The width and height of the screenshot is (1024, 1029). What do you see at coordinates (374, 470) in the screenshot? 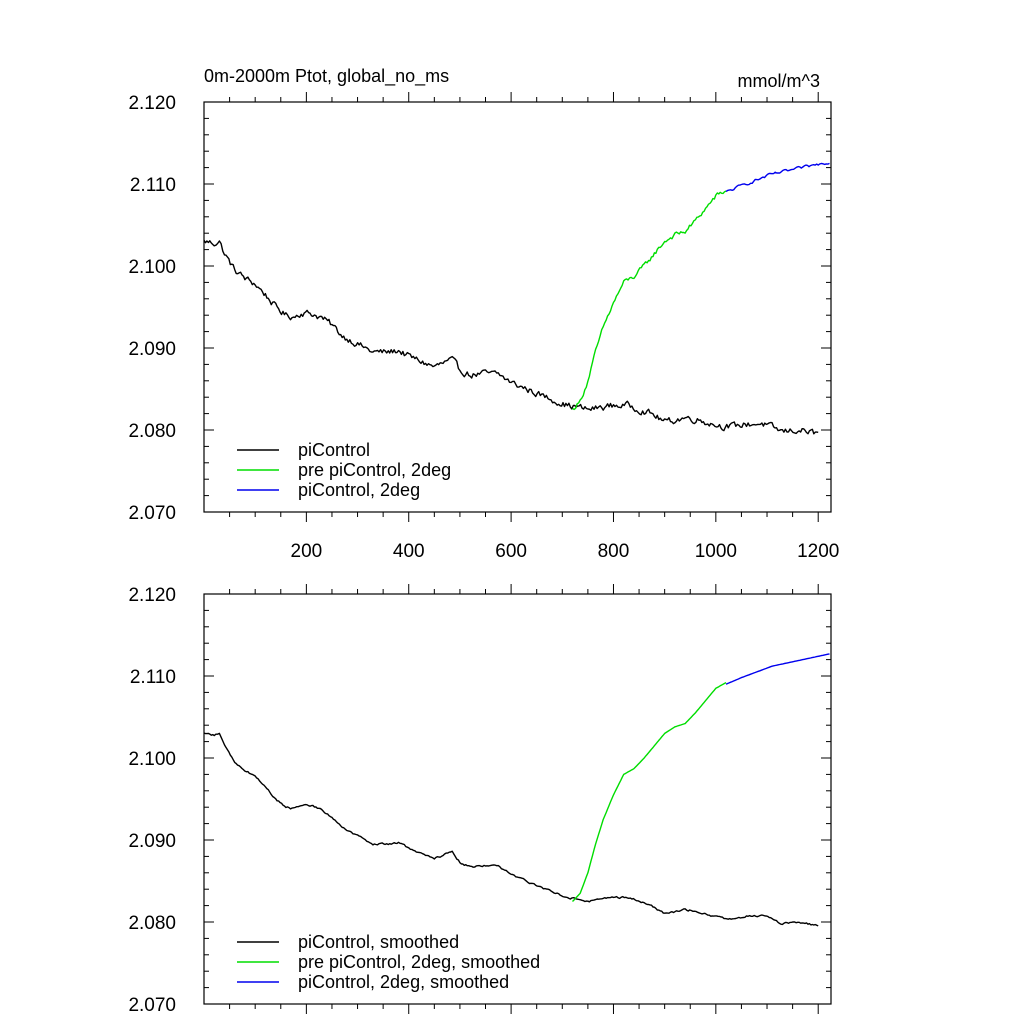
I see `p0-legend-label: pre piControl, 2deg` at bounding box center [374, 470].